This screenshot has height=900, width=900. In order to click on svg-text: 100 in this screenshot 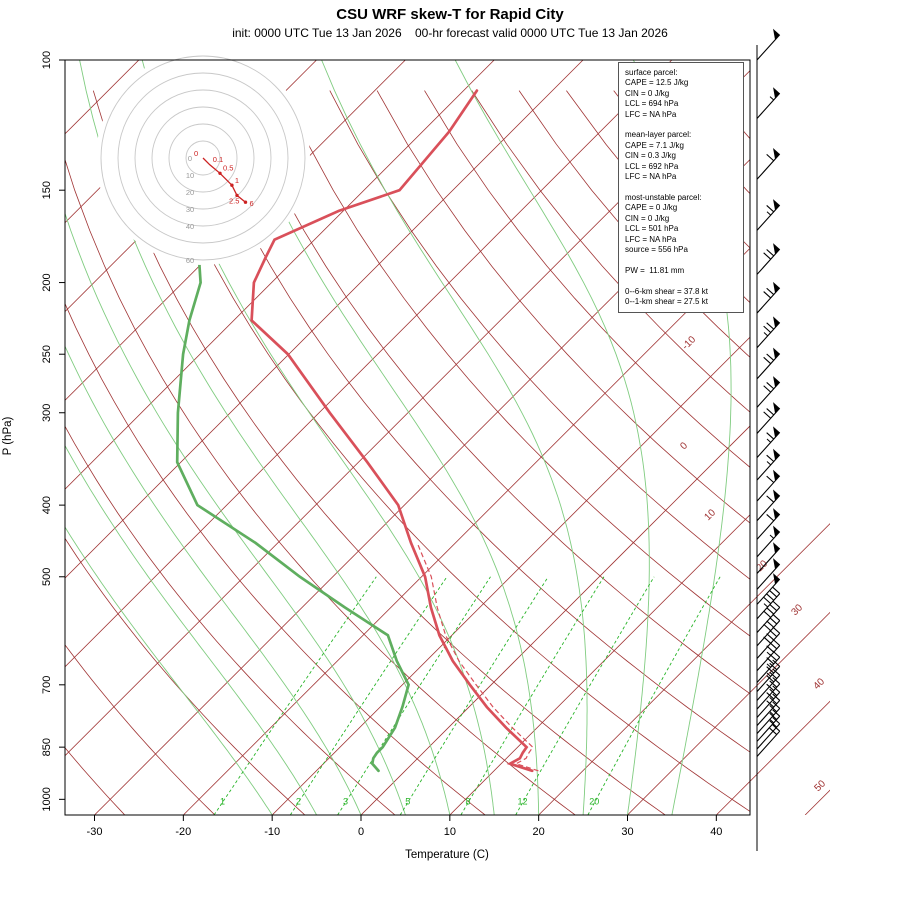, I will do `click(47, 60)`.